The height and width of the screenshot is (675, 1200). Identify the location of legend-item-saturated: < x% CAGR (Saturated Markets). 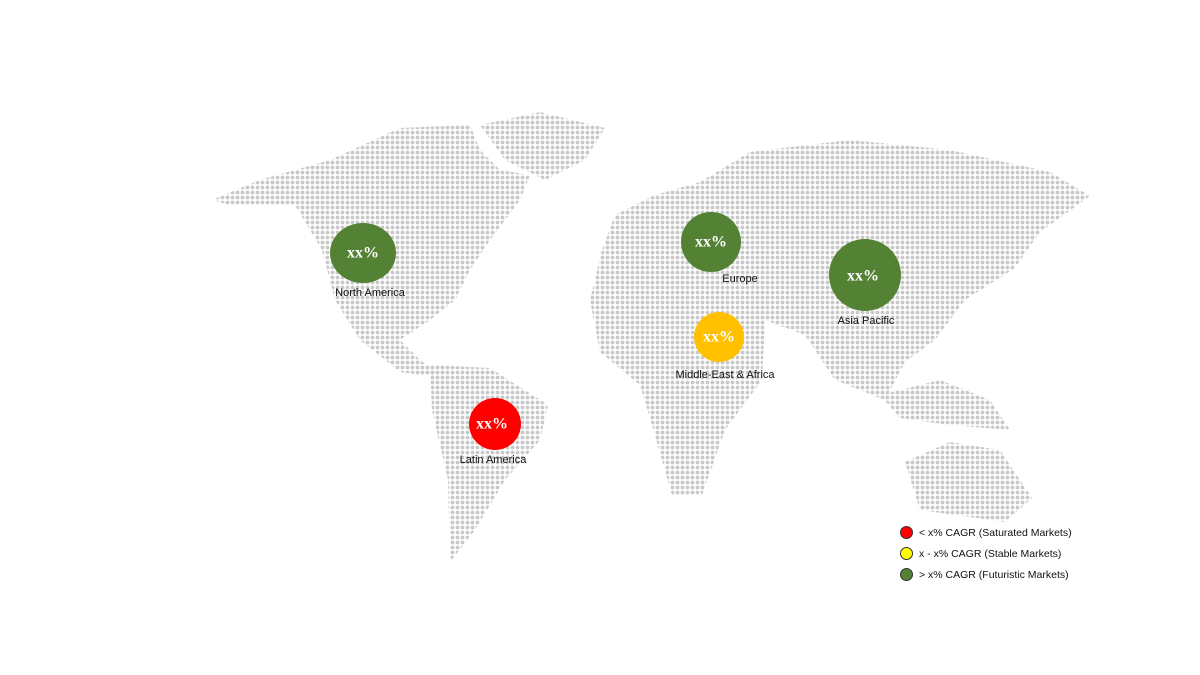
(986, 532).